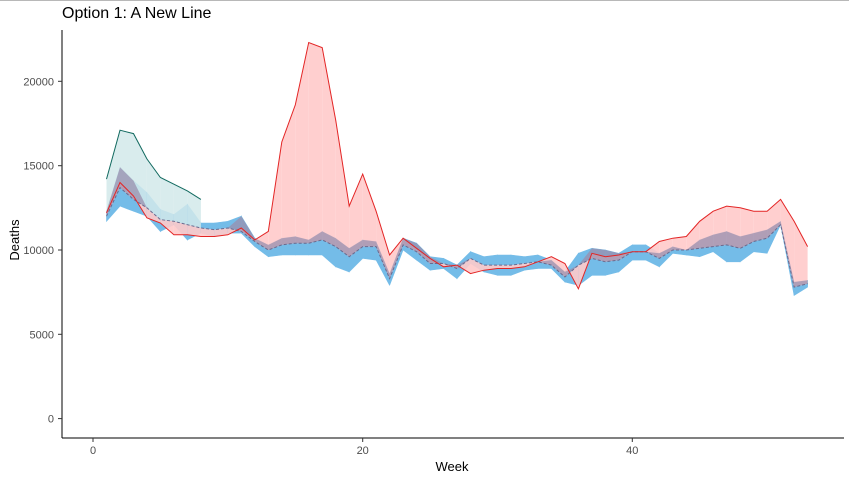 The height and width of the screenshot is (478, 849). What do you see at coordinates (93, 451) in the screenshot?
I see `x-tick-label: 0` at bounding box center [93, 451].